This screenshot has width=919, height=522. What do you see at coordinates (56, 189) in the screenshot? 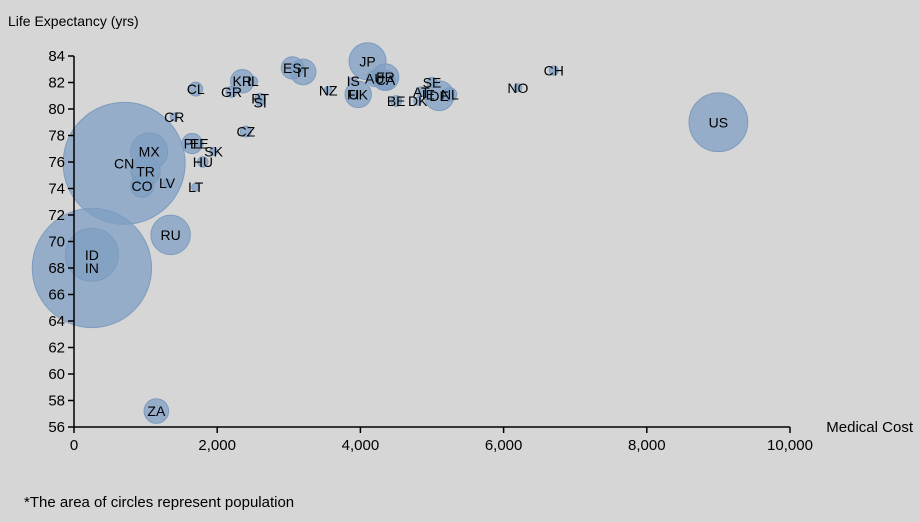
I see `y-tick-label: 74` at bounding box center [56, 189].